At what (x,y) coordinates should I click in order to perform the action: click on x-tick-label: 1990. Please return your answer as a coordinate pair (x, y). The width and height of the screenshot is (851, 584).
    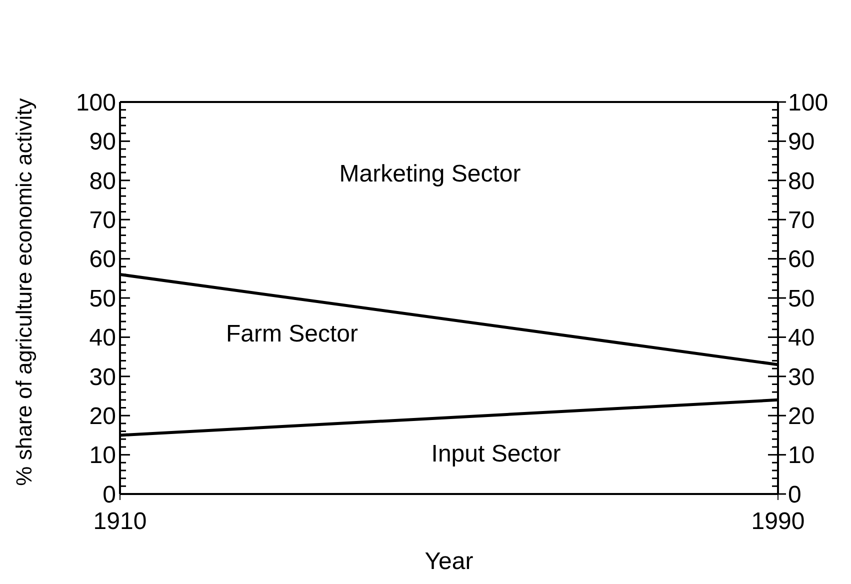
    Looking at the image, I should click on (778, 522).